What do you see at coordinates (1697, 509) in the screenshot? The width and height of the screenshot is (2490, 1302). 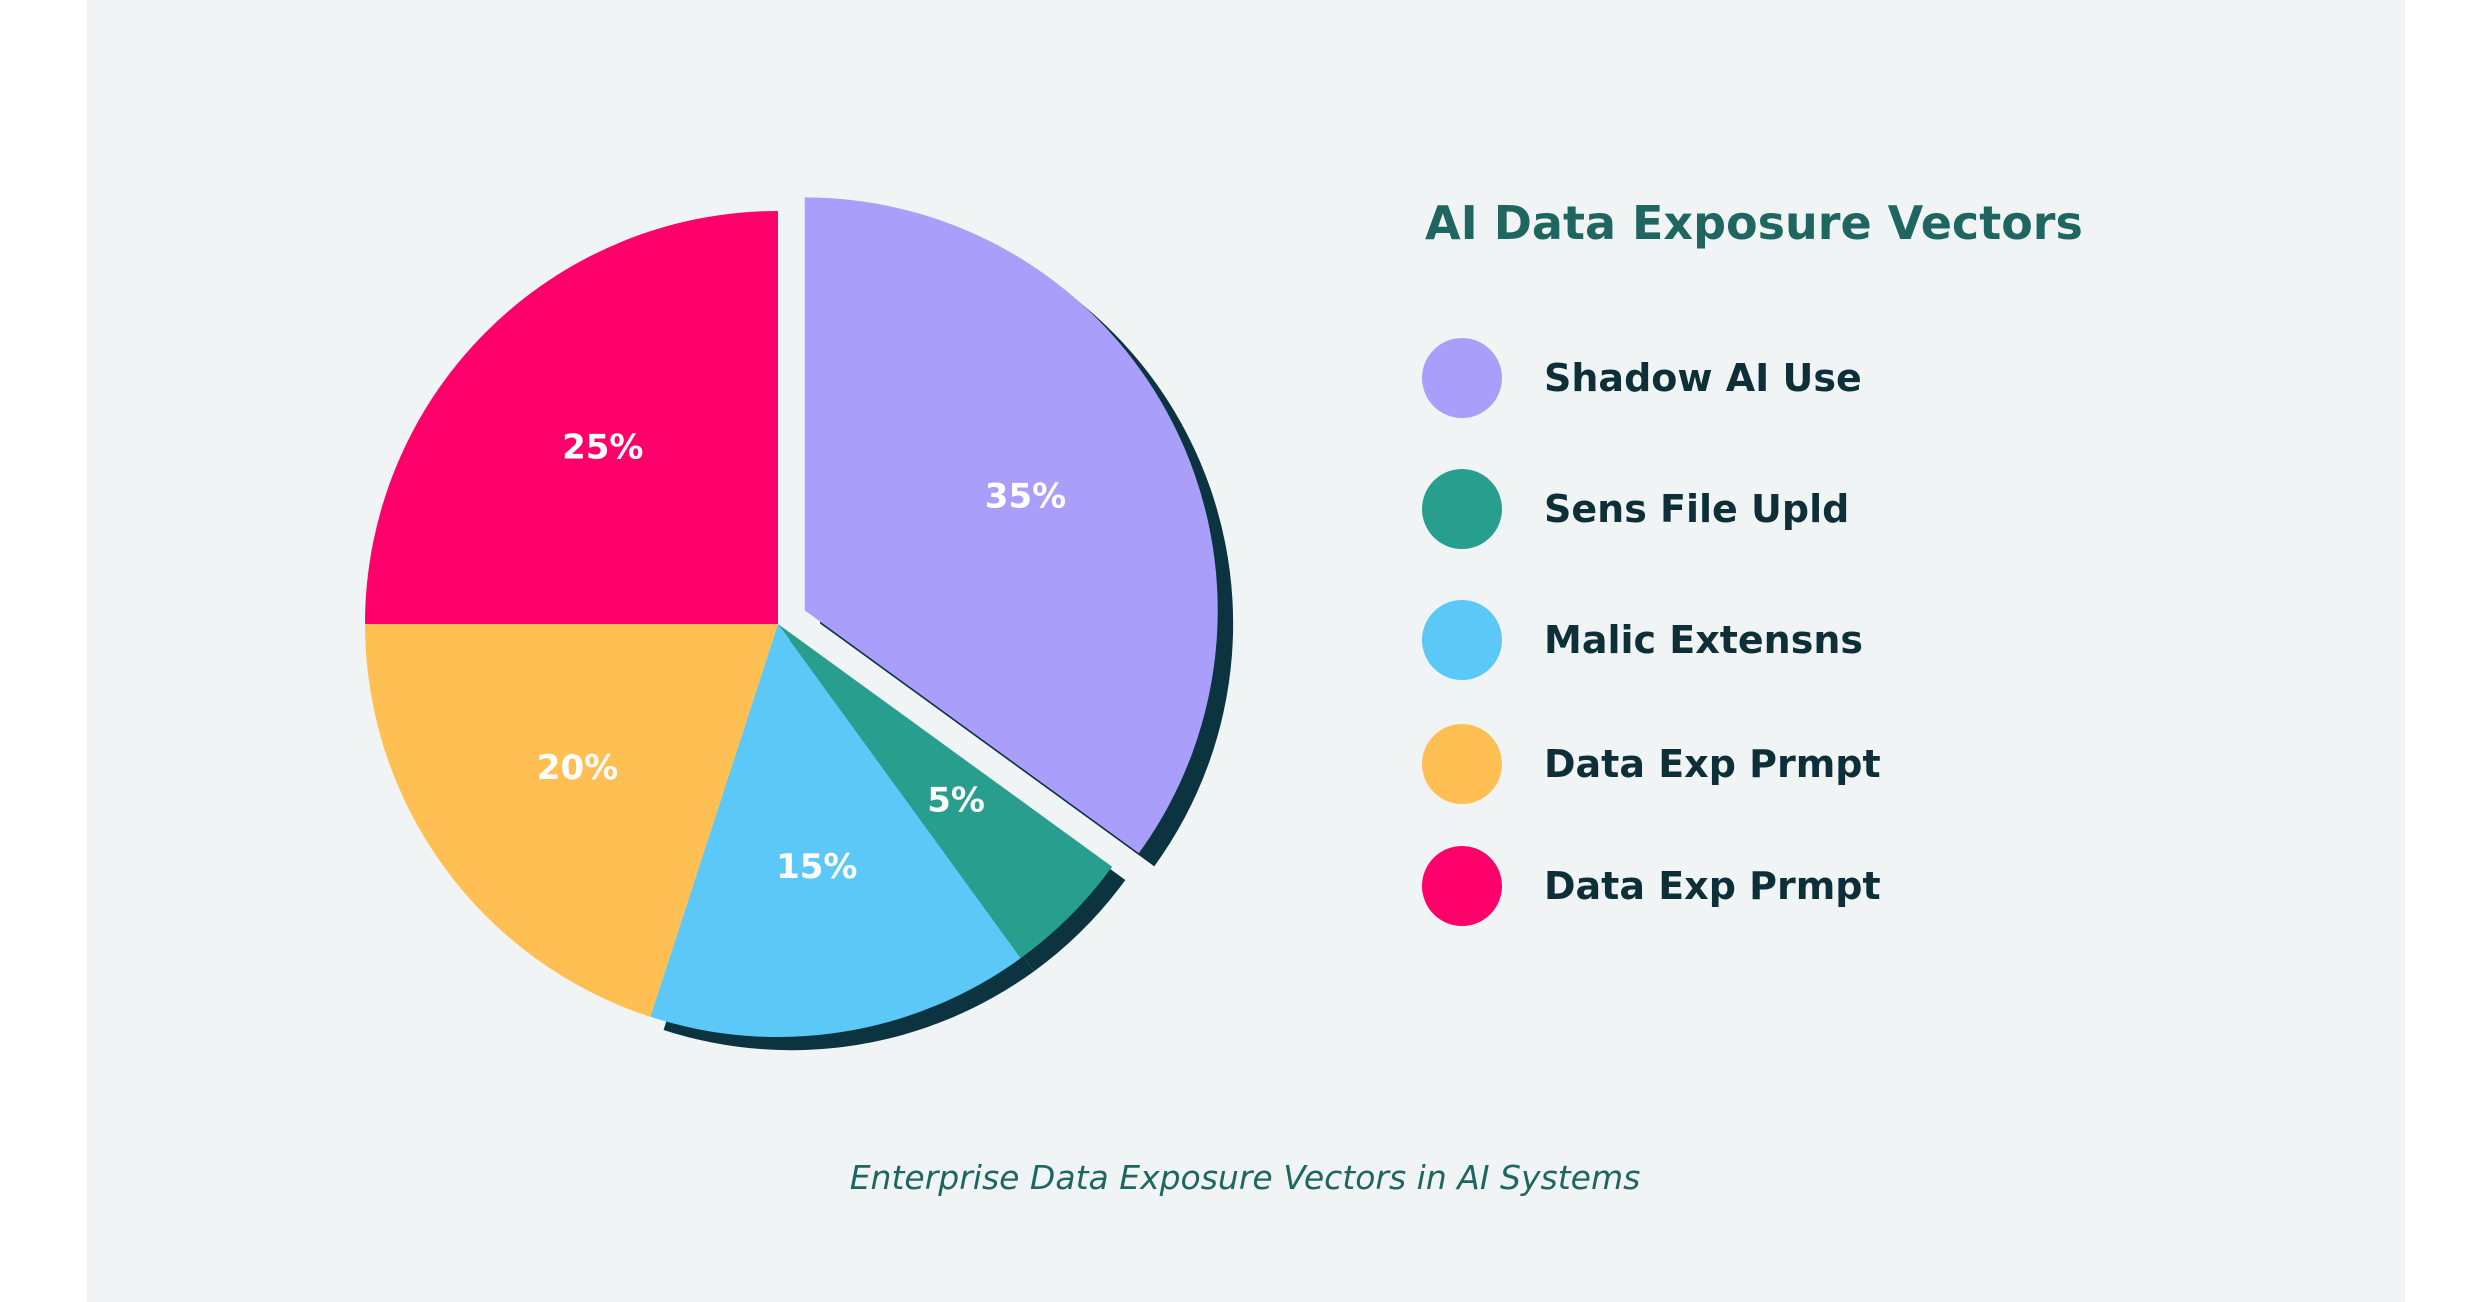 I see `legend-label: Sens File Upld` at bounding box center [1697, 509].